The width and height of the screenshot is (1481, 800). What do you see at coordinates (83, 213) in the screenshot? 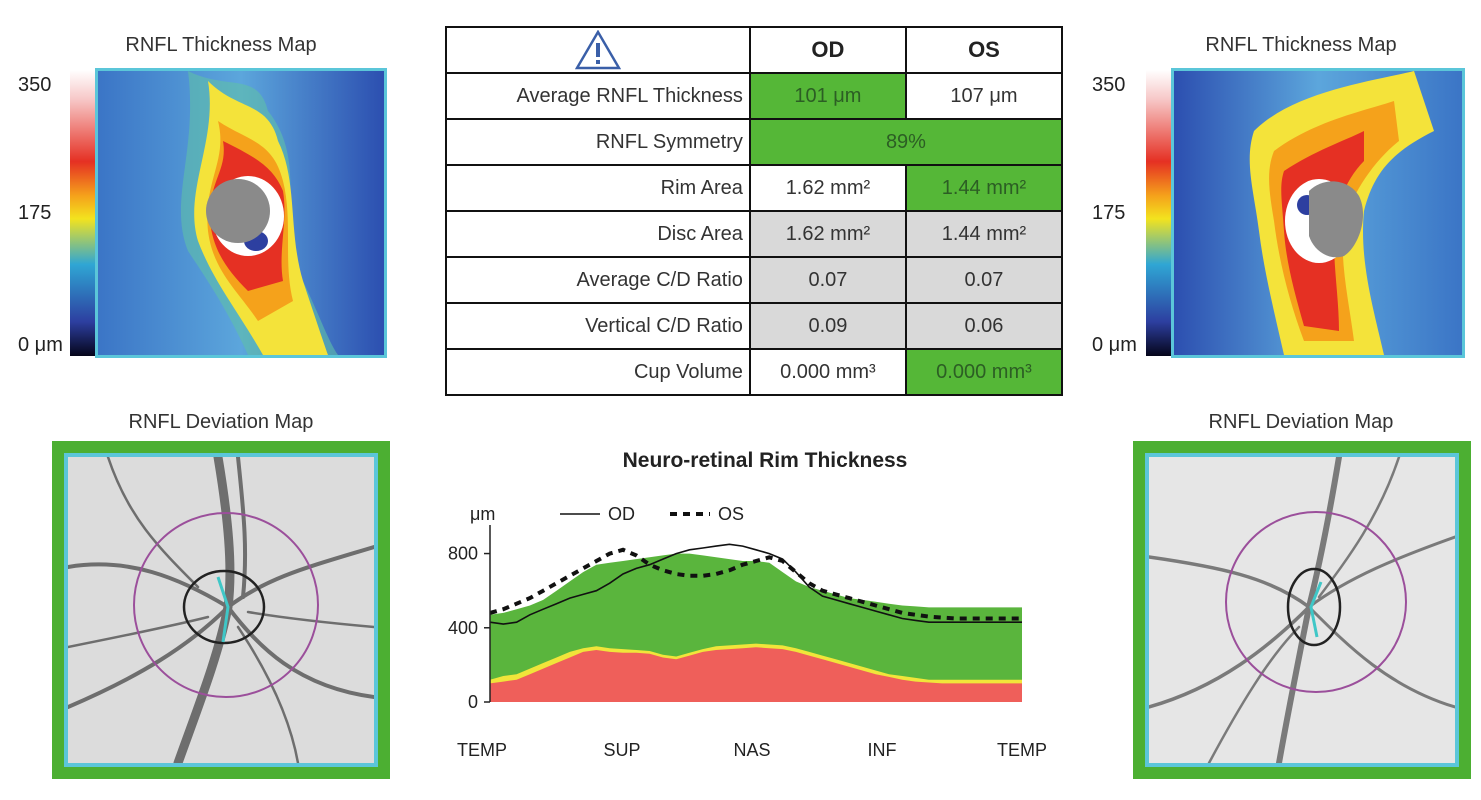
I see `left-colorbar` at bounding box center [83, 213].